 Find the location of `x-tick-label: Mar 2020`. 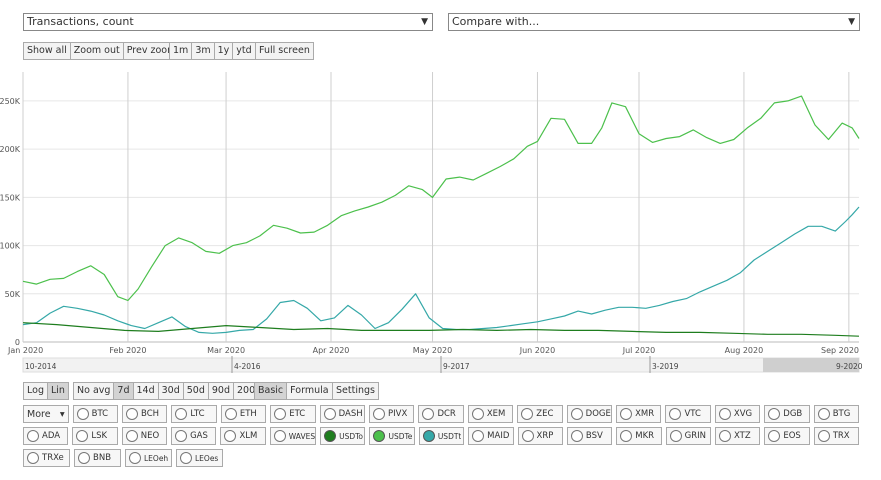

x-tick-label: Mar 2020 is located at coordinates (226, 350).